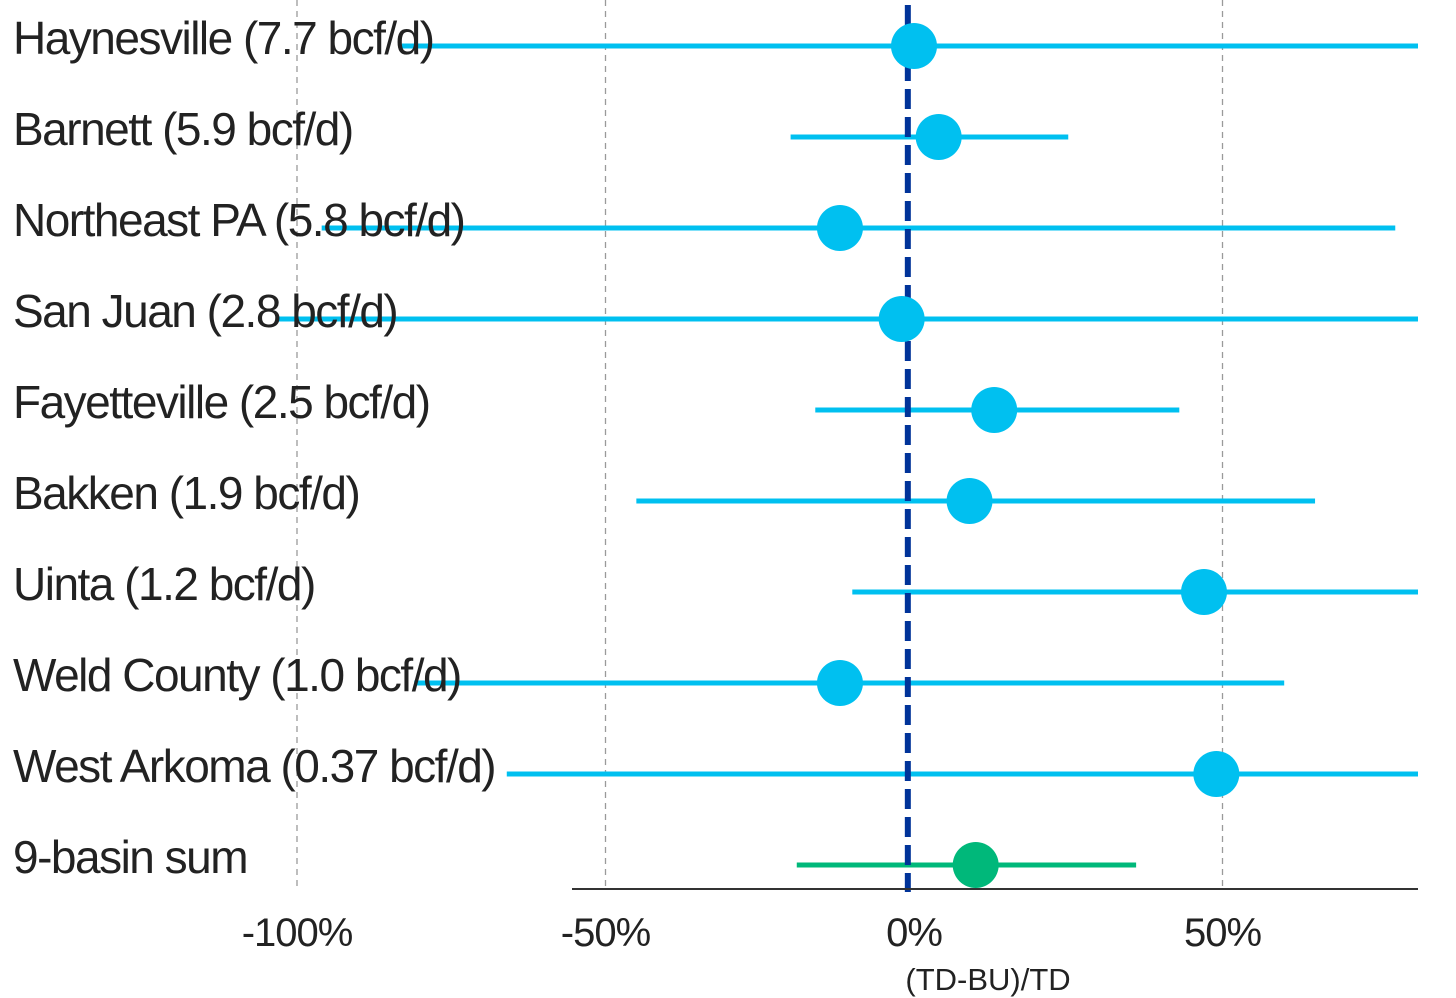 The image size is (1456, 998). What do you see at coordinates (130, 857) in the screenshot?
I see `row-label: 9-basin sum` at bounding box center [130, 857].